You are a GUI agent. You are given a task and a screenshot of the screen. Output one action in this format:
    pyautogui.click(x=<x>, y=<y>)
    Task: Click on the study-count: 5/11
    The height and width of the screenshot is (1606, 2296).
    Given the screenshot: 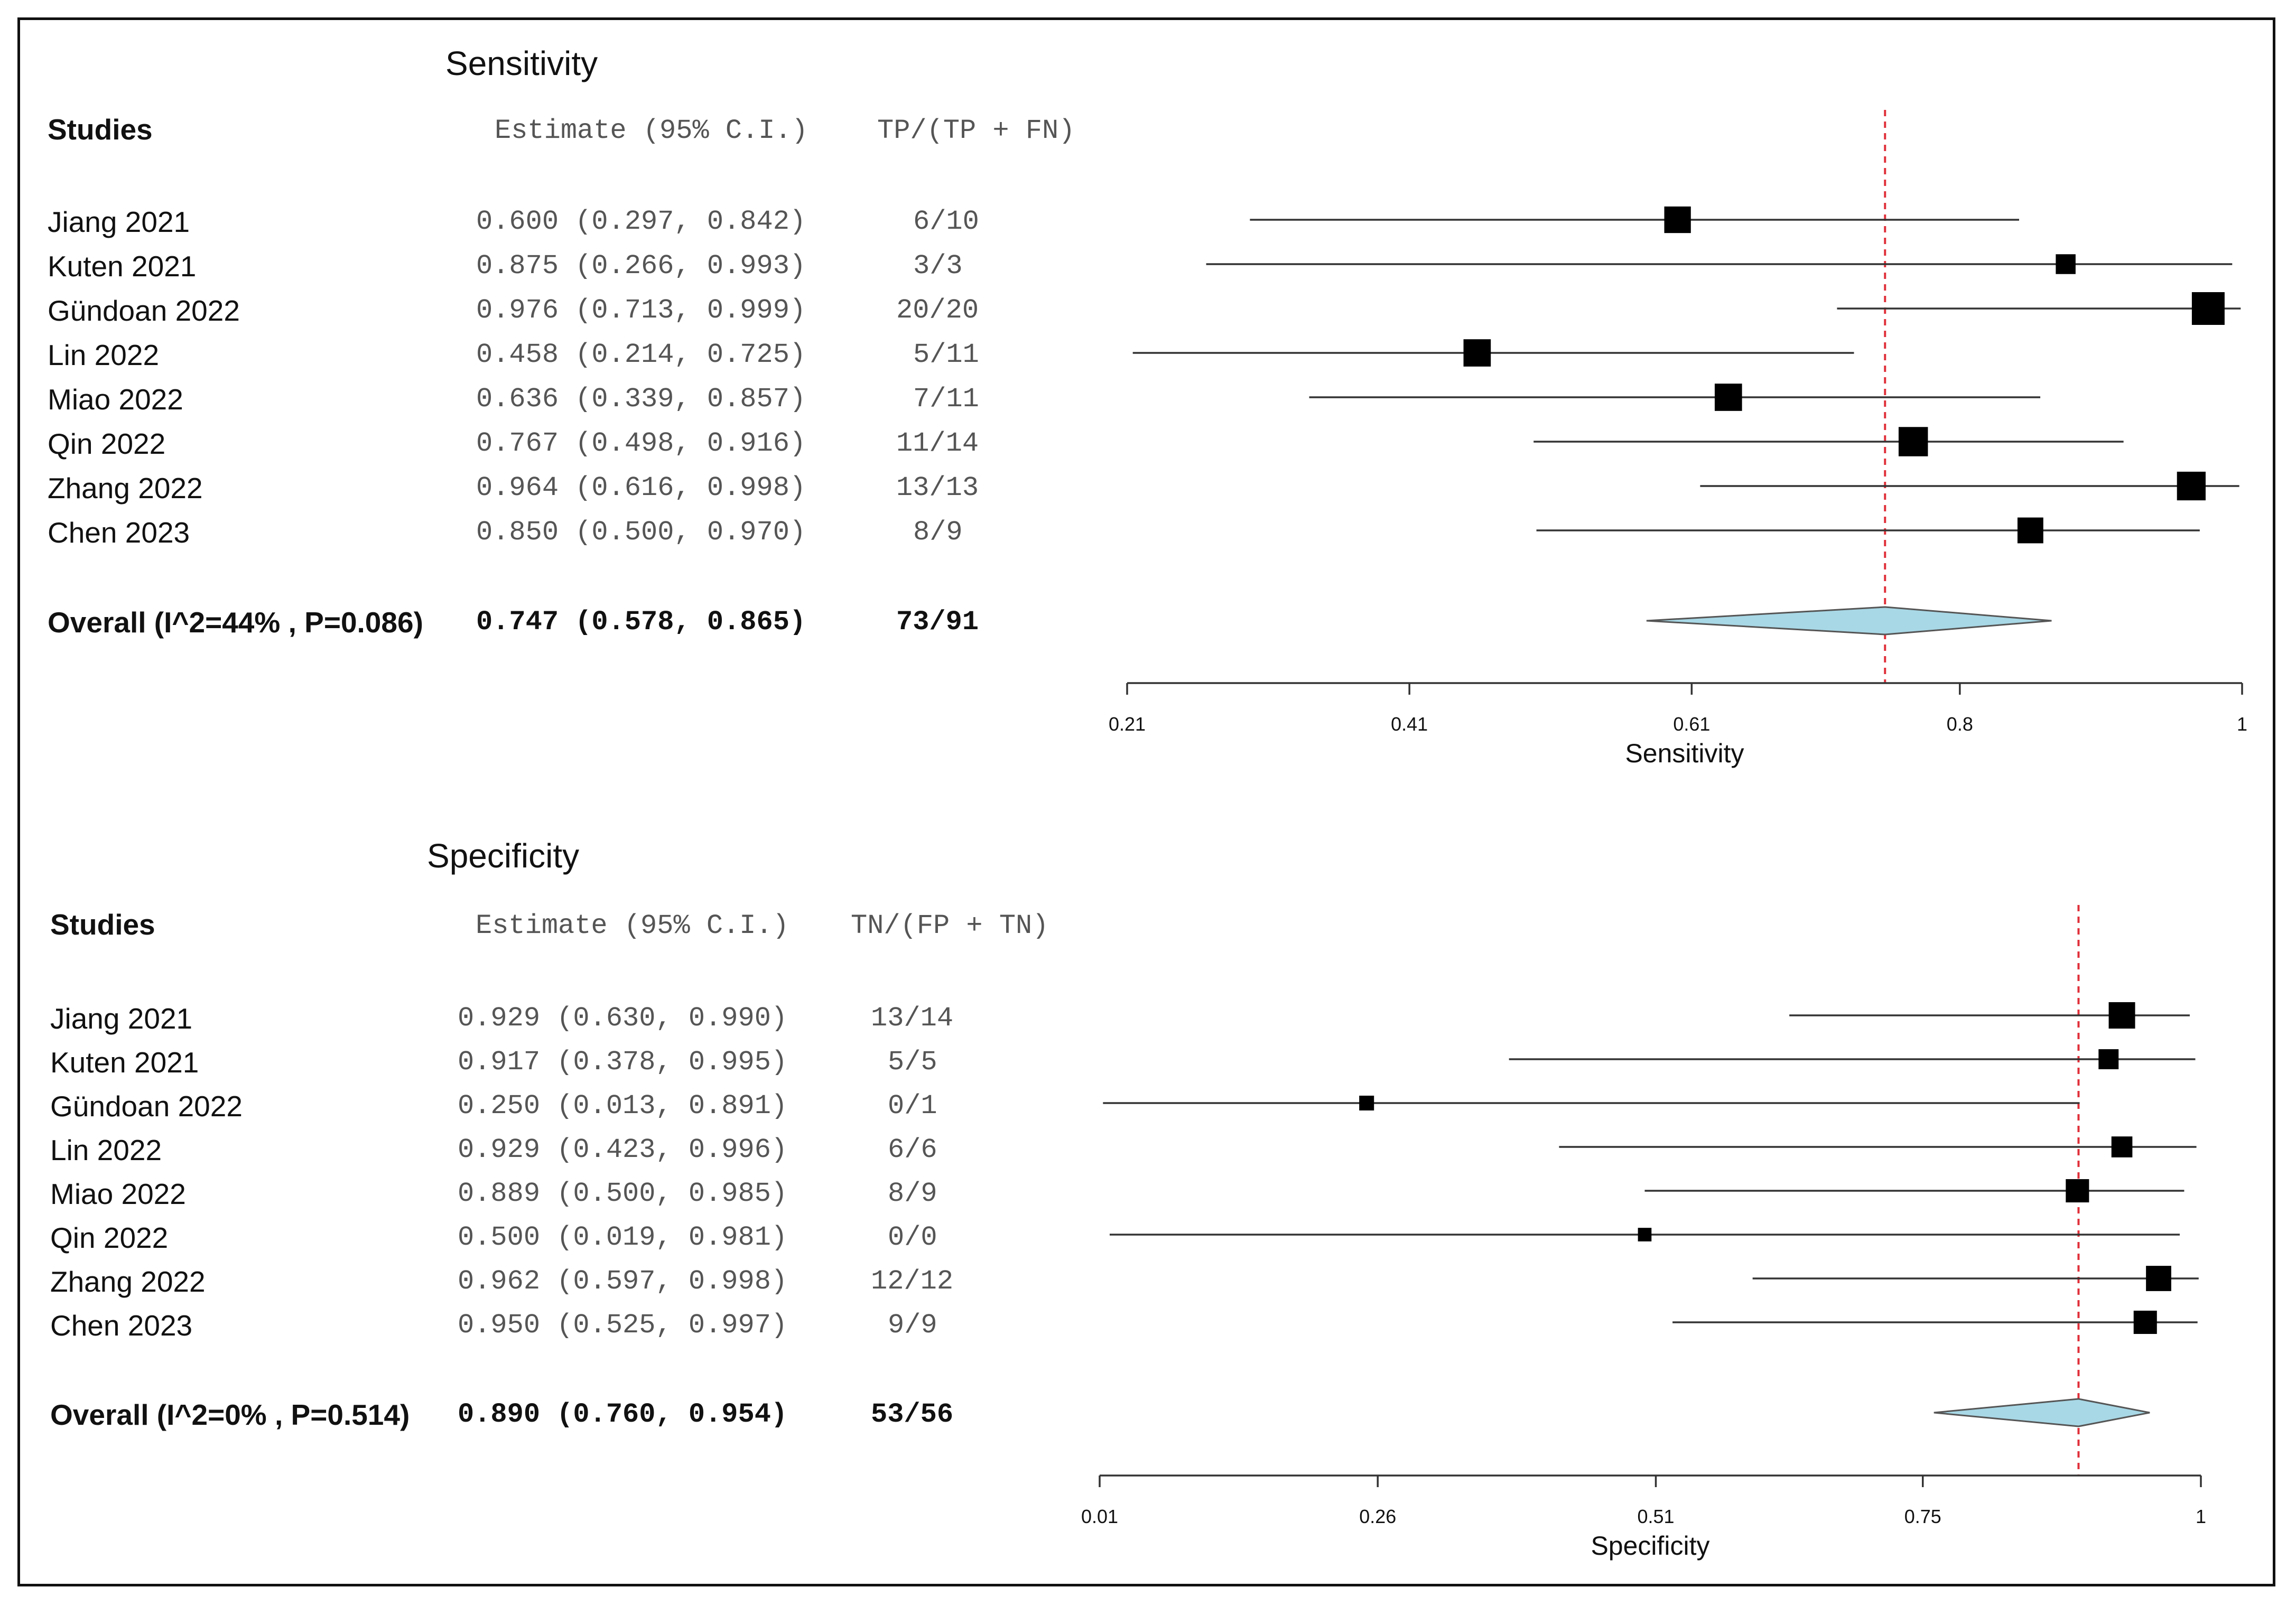 What is the action you would take?
    pyautogui.click(x=946, y=354)
    